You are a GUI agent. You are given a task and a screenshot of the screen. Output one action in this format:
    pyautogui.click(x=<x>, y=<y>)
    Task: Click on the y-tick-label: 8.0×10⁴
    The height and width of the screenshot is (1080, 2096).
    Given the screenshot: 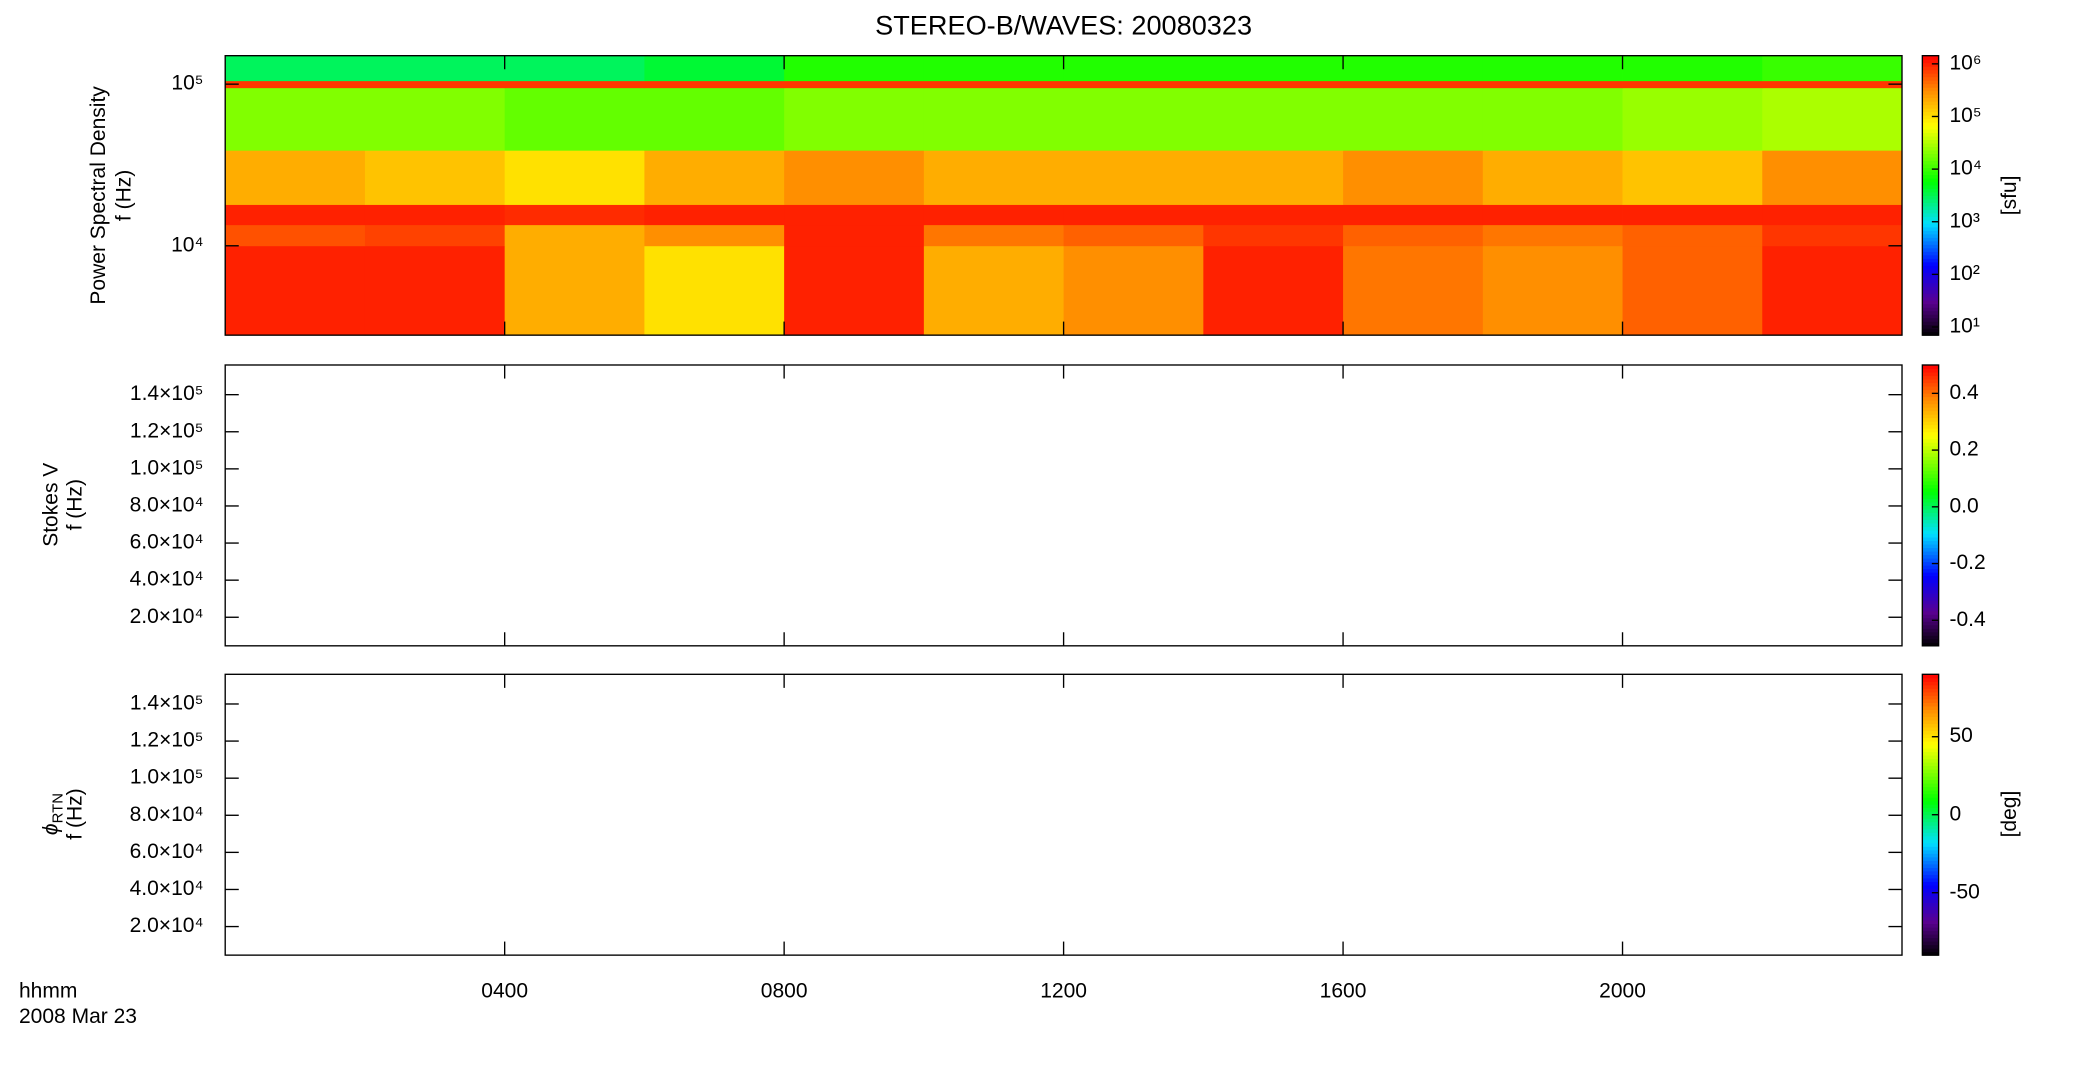 What is the action you would take?
    pyautogui.click(x=167, y=505)
    